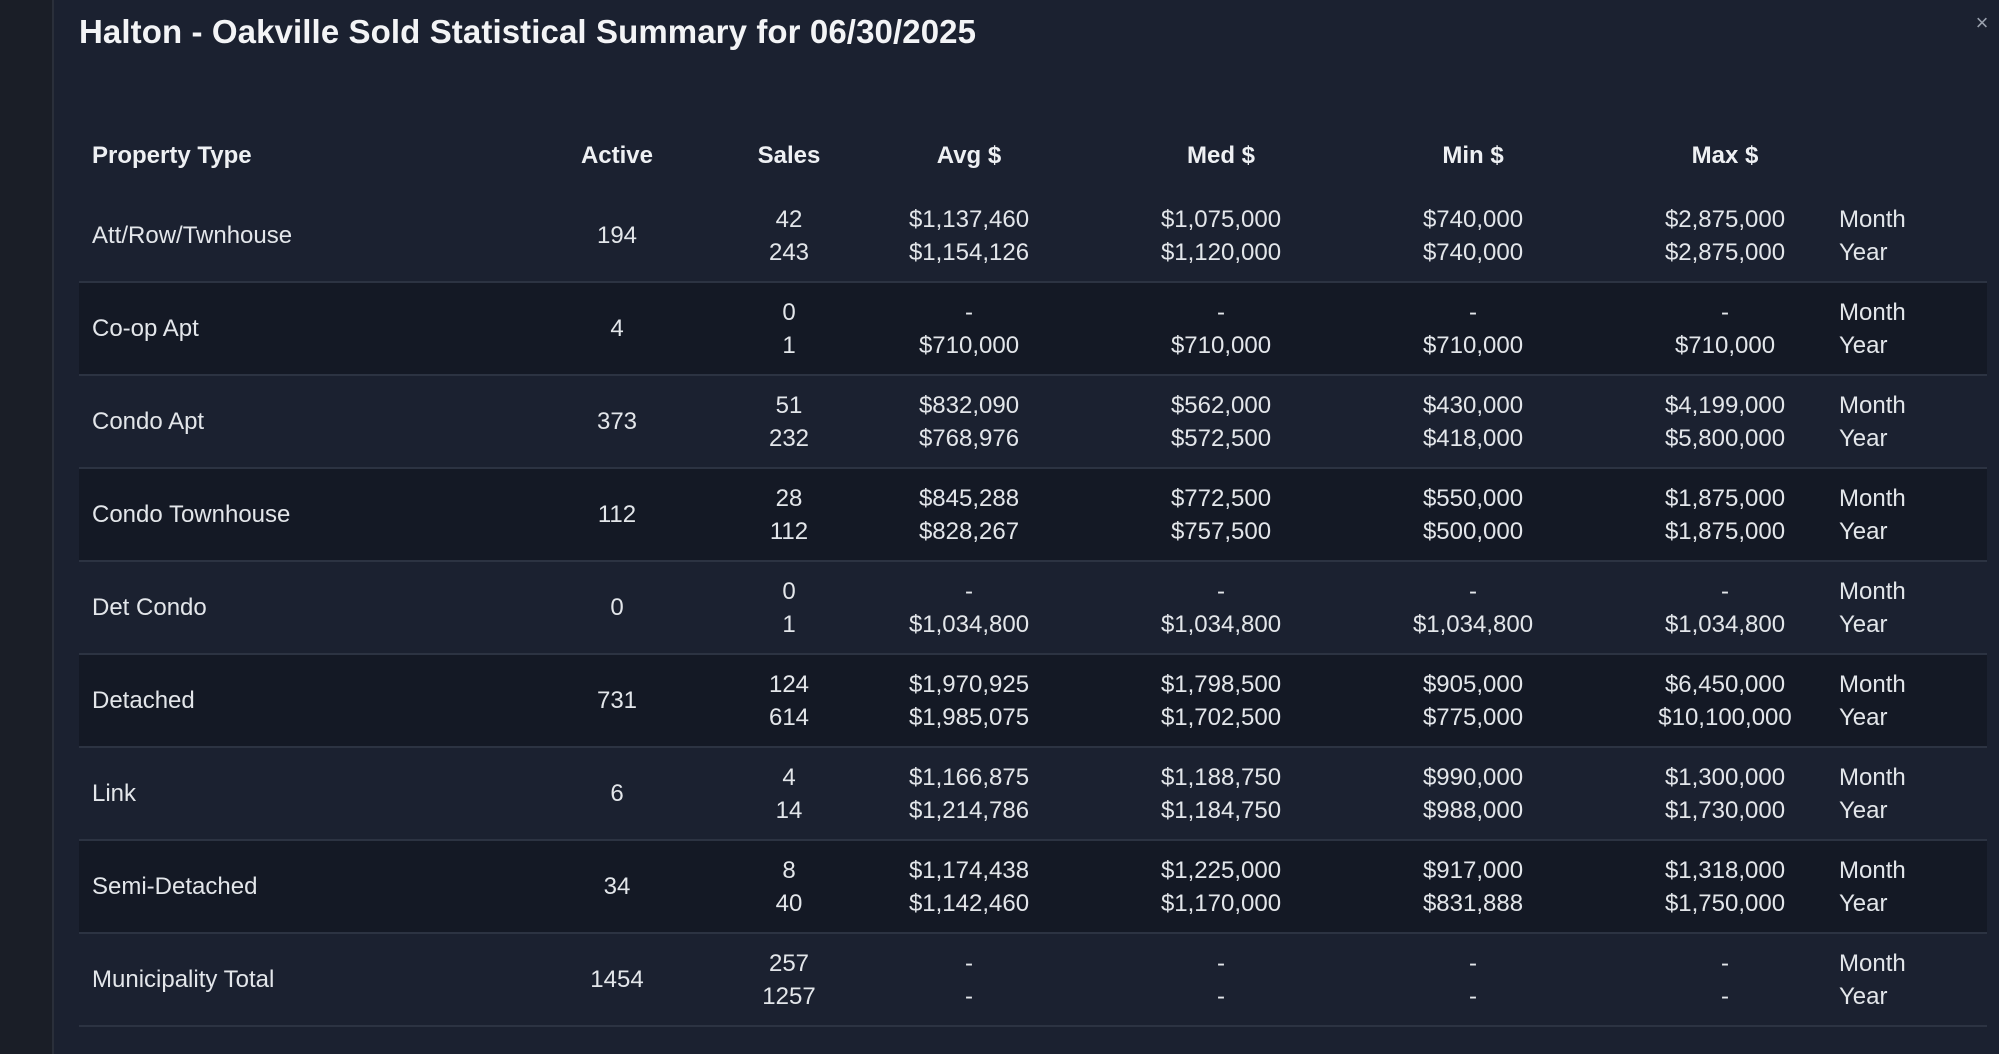  Describe the element at coordinates (789, 421) in the screenshot. I see `sales-count-cell: 51 232` at that location.